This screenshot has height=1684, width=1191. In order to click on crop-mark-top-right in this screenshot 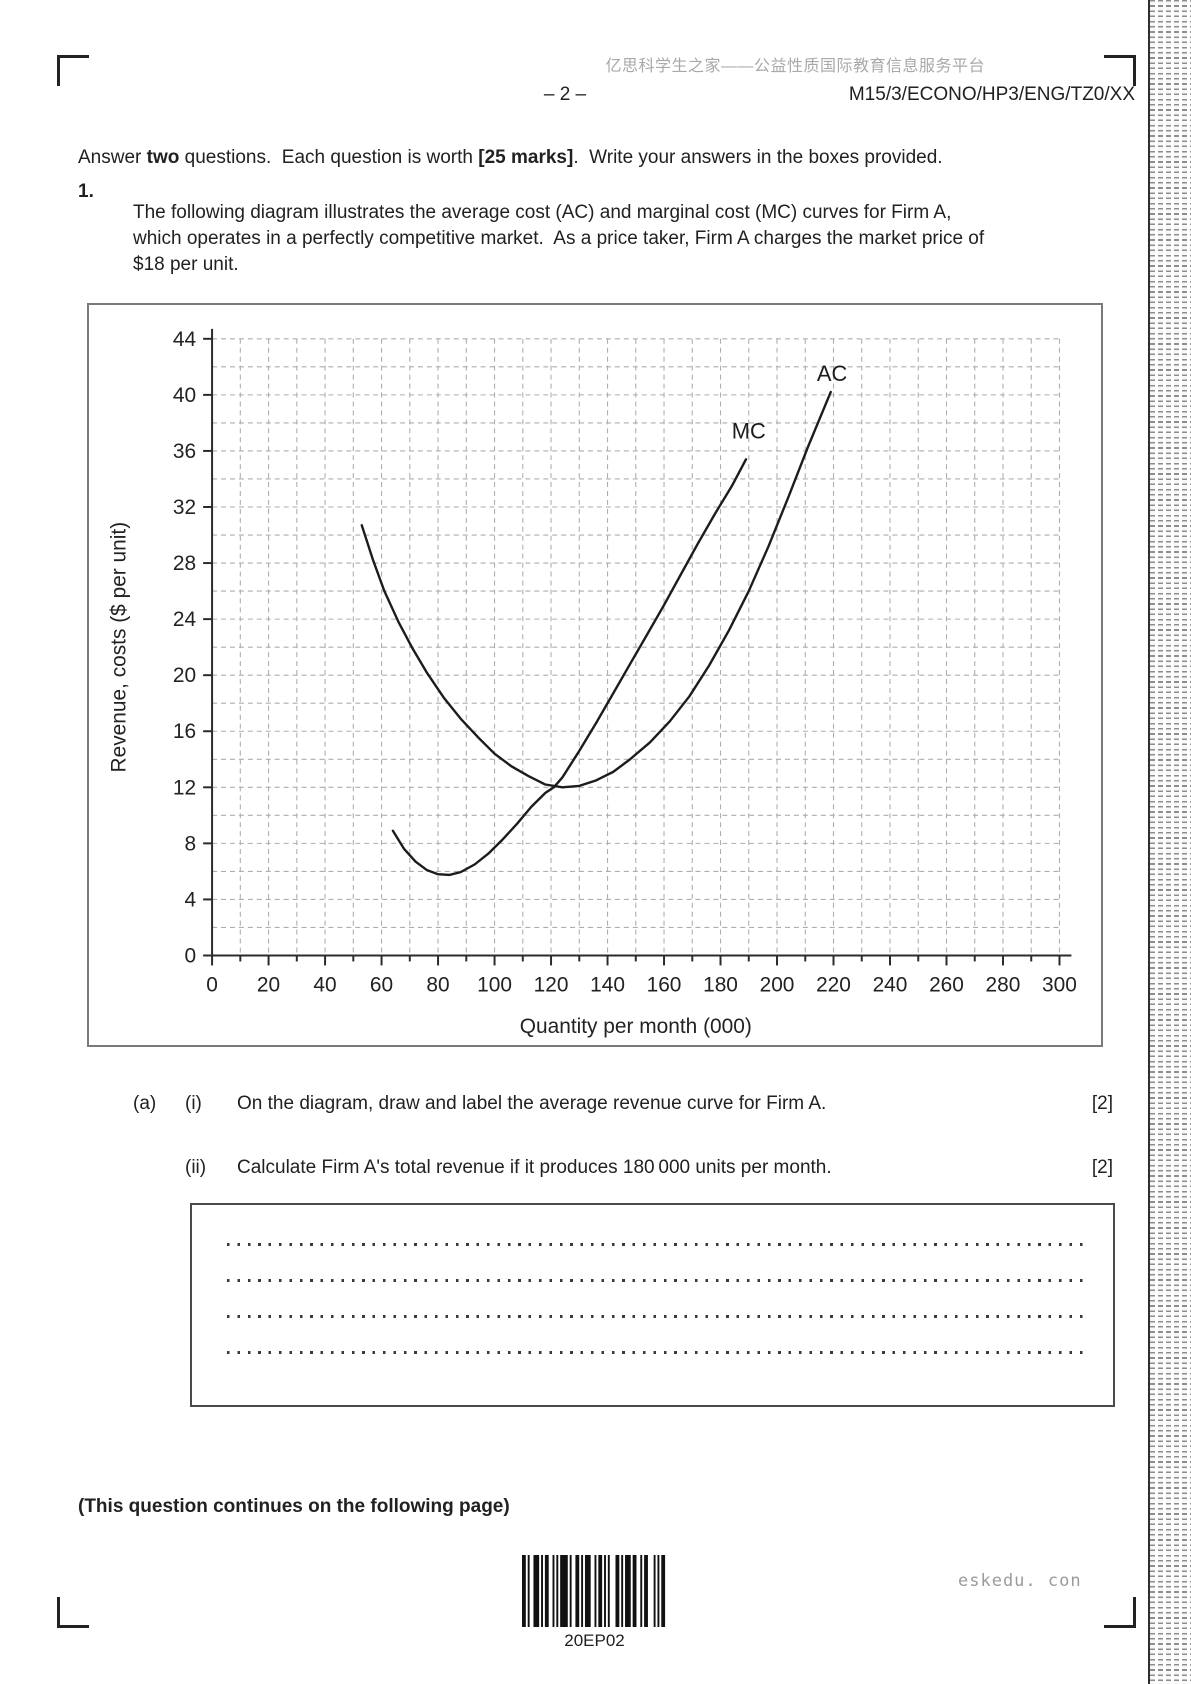, I will do `click(1120, 70)`.